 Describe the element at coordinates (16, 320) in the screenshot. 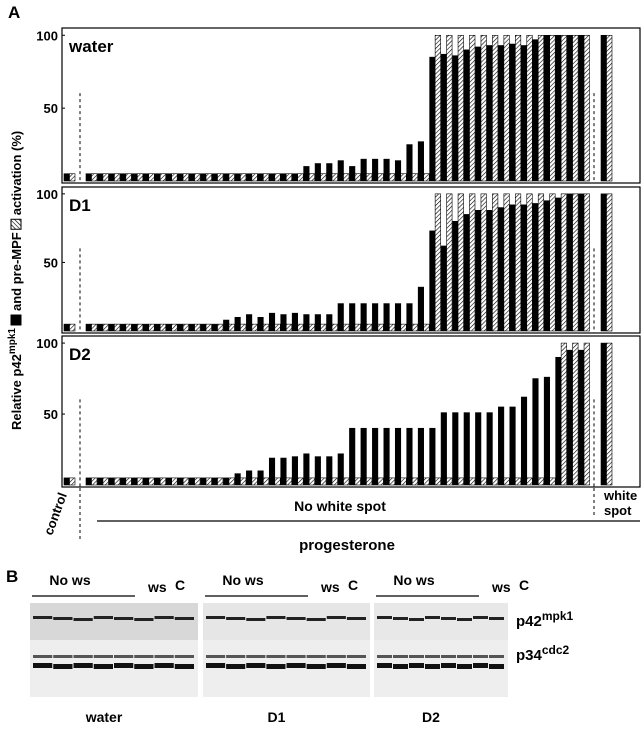

I see `legend-swatch` at that location.